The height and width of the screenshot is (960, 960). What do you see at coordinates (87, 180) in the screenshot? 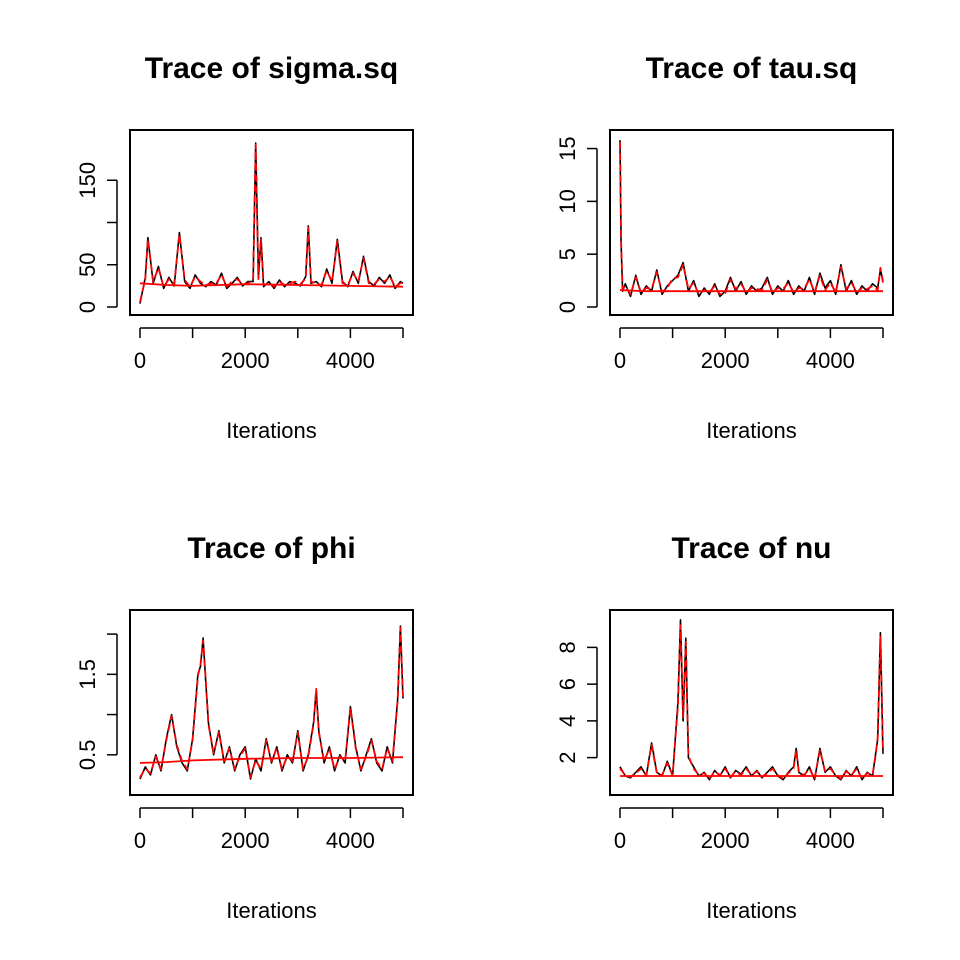
I see `y-tick-label: 150` at bounding box center [87, 180].